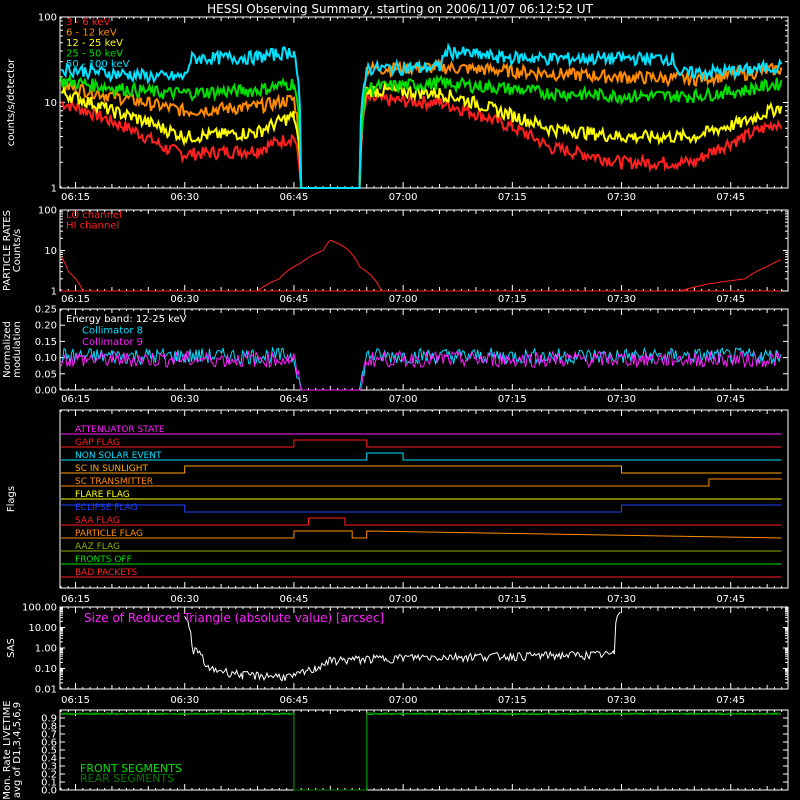 This screenshot has width=800, height=800. Describe the element at coordinates (46, 391) in the screenshot. I see `y-tick-label: 0.00` at that location.